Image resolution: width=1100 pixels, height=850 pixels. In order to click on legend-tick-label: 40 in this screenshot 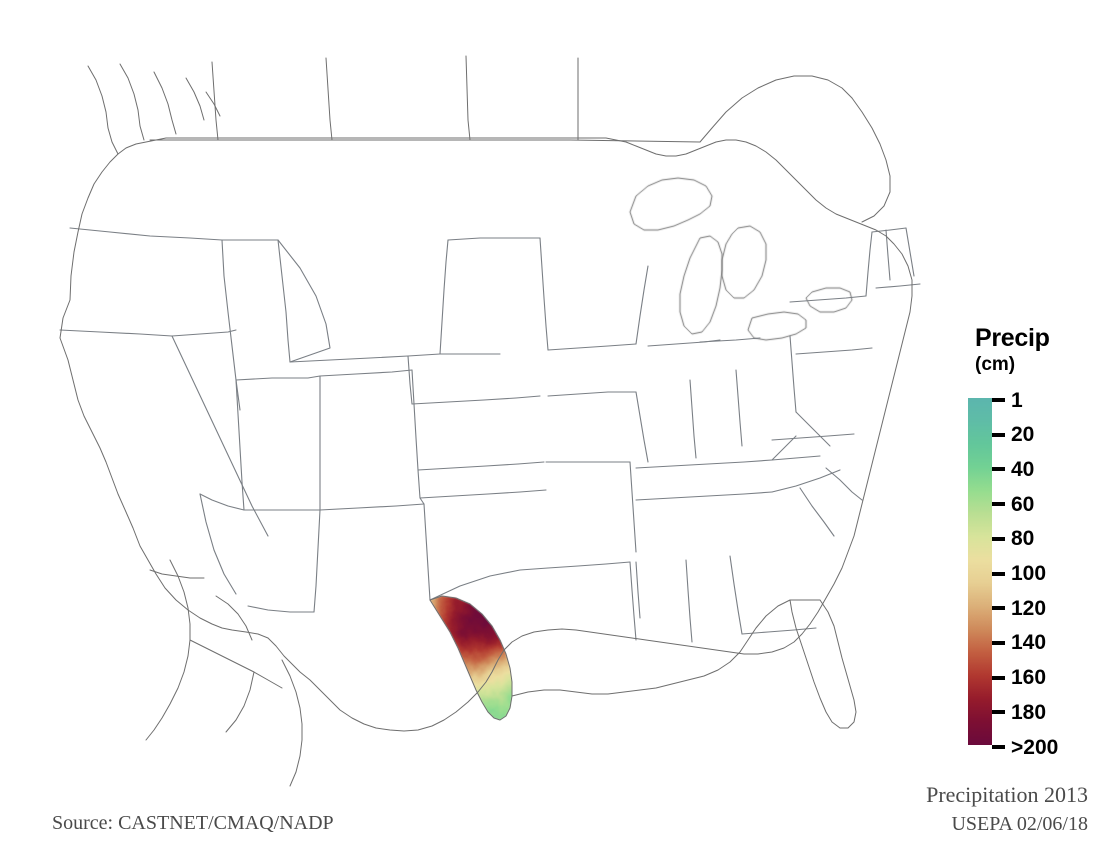, I will do `click(1023, 469)`.